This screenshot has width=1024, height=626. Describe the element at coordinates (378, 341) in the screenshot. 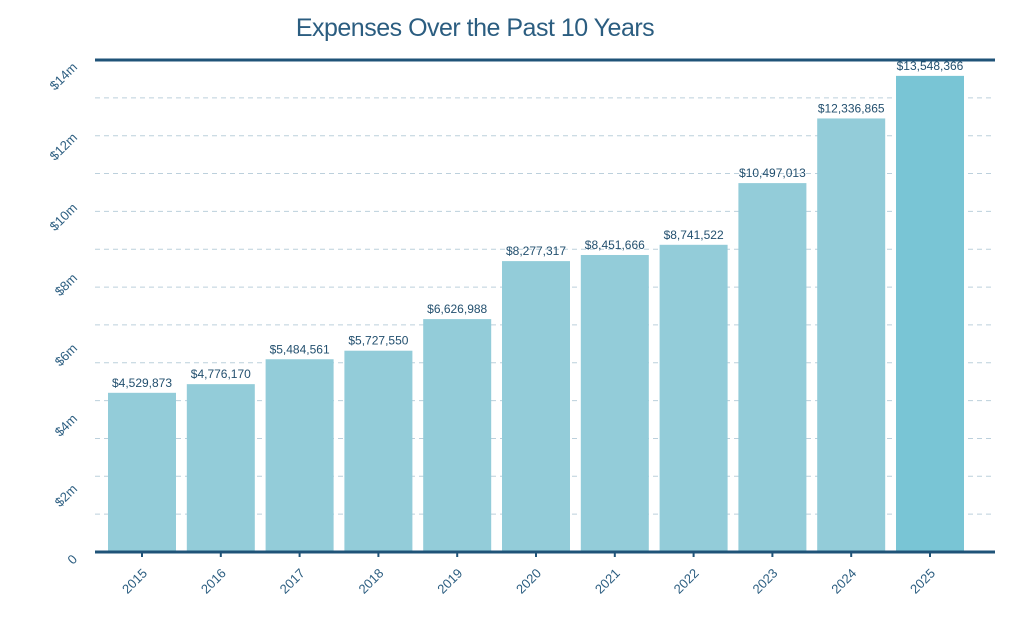

I see `data-label-2018: $5,727,550` at that location.